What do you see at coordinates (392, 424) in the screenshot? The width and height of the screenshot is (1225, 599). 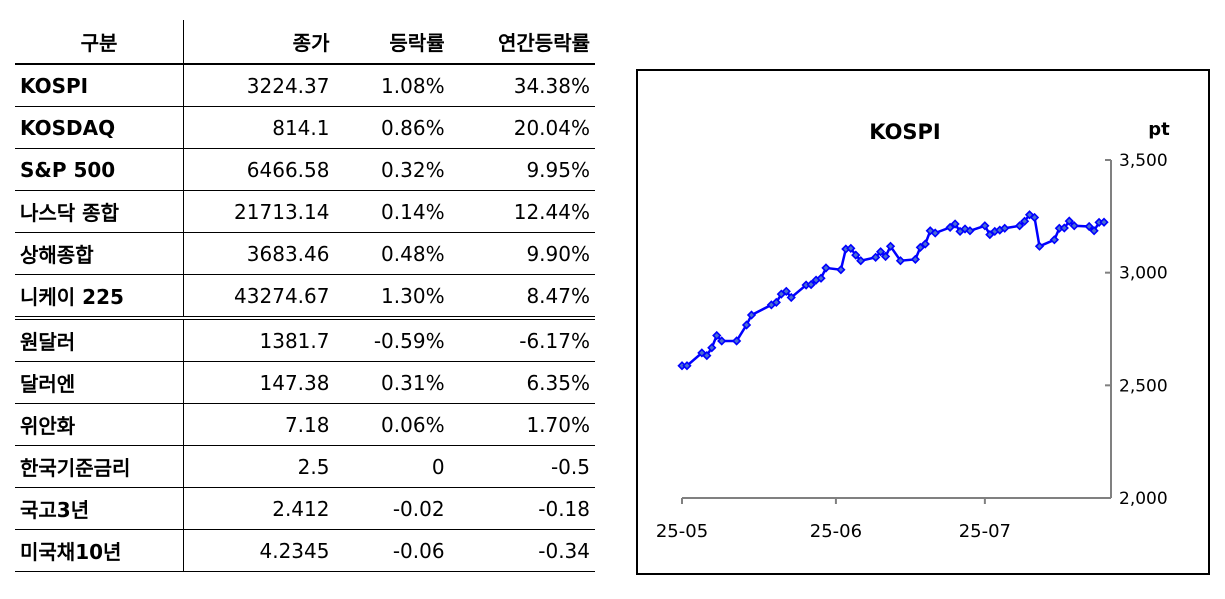 I see `cell-value: 0.06%` at bounding box center [392, 424].